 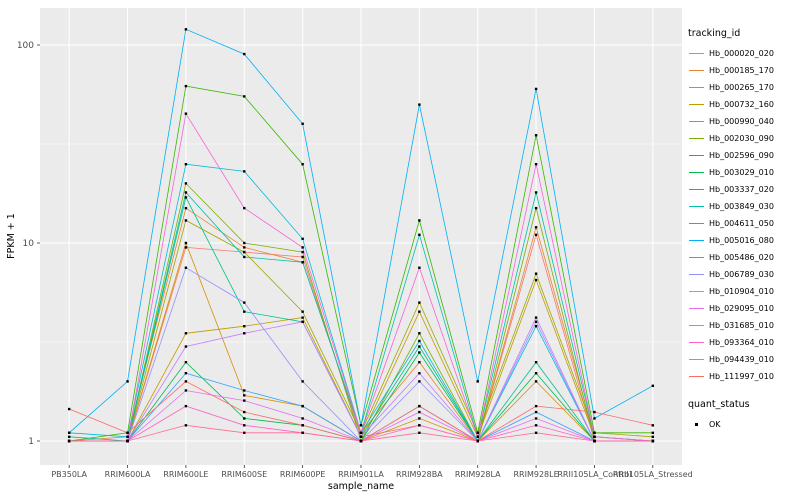 What do you see at coordinates (715, 424) in the screenshot?
I see `legend-item-label: OK` at bounding box center [715, 424].